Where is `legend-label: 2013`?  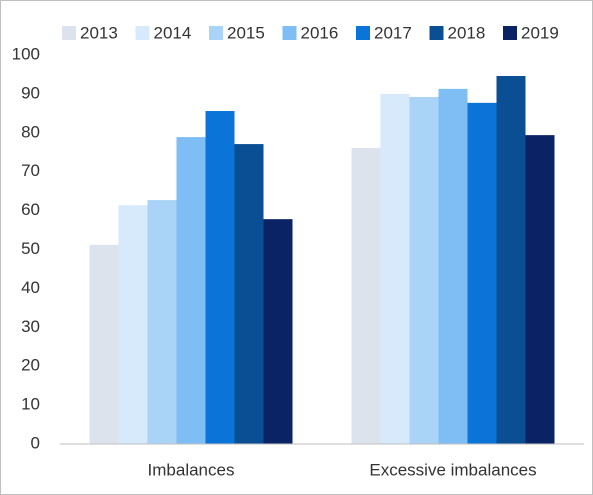
legend-label: 2013 is located at coordinates (99, 32).